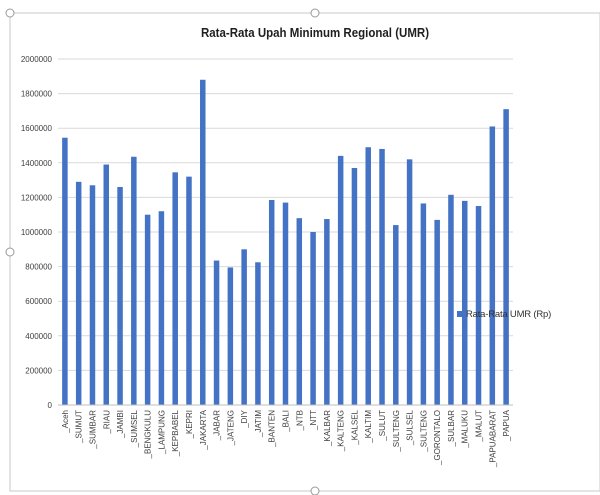 The width and height of the screenshot is (600, 495). Describe the element at coordinates (161, 432) in the screenshot. I see `x-tick-label: _LAMPUNG` at that location.